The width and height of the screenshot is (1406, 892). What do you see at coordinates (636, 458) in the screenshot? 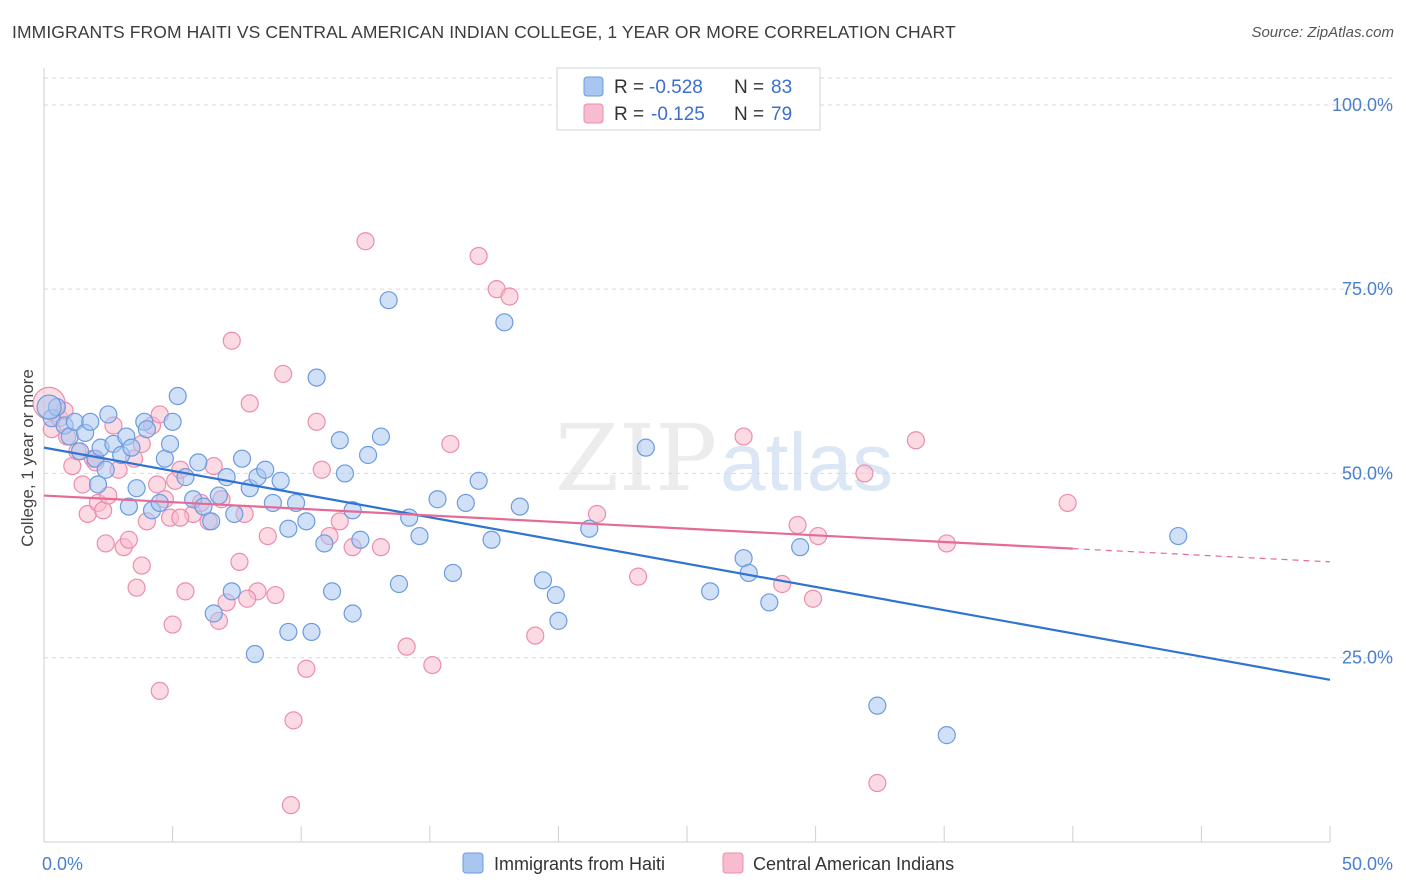
I see `watermark-zip: ZIP` at bounding box center [636, 458].